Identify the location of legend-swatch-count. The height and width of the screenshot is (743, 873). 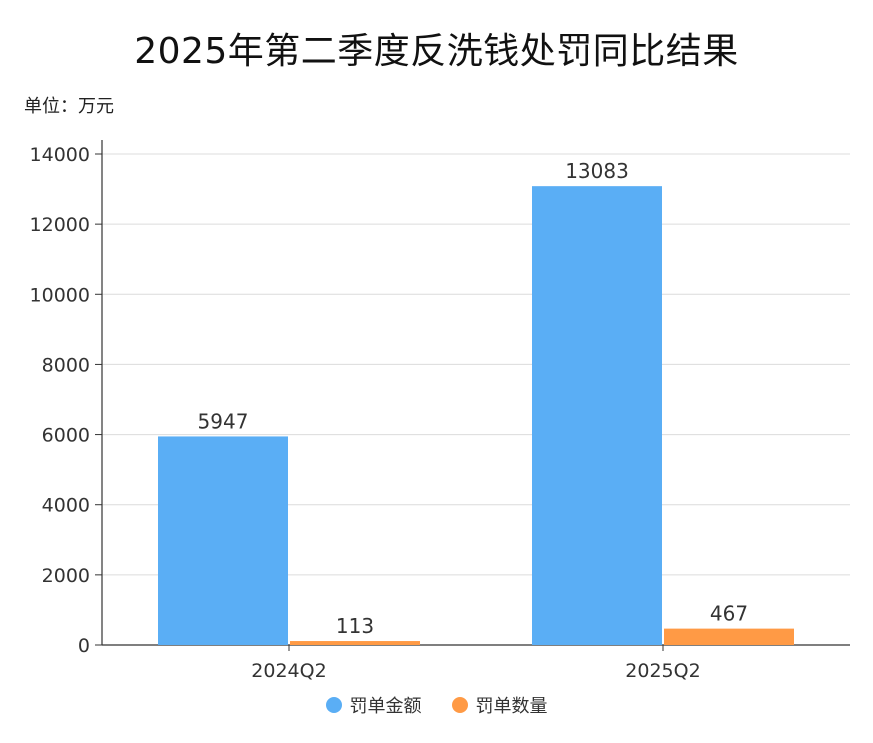
(459, 705).